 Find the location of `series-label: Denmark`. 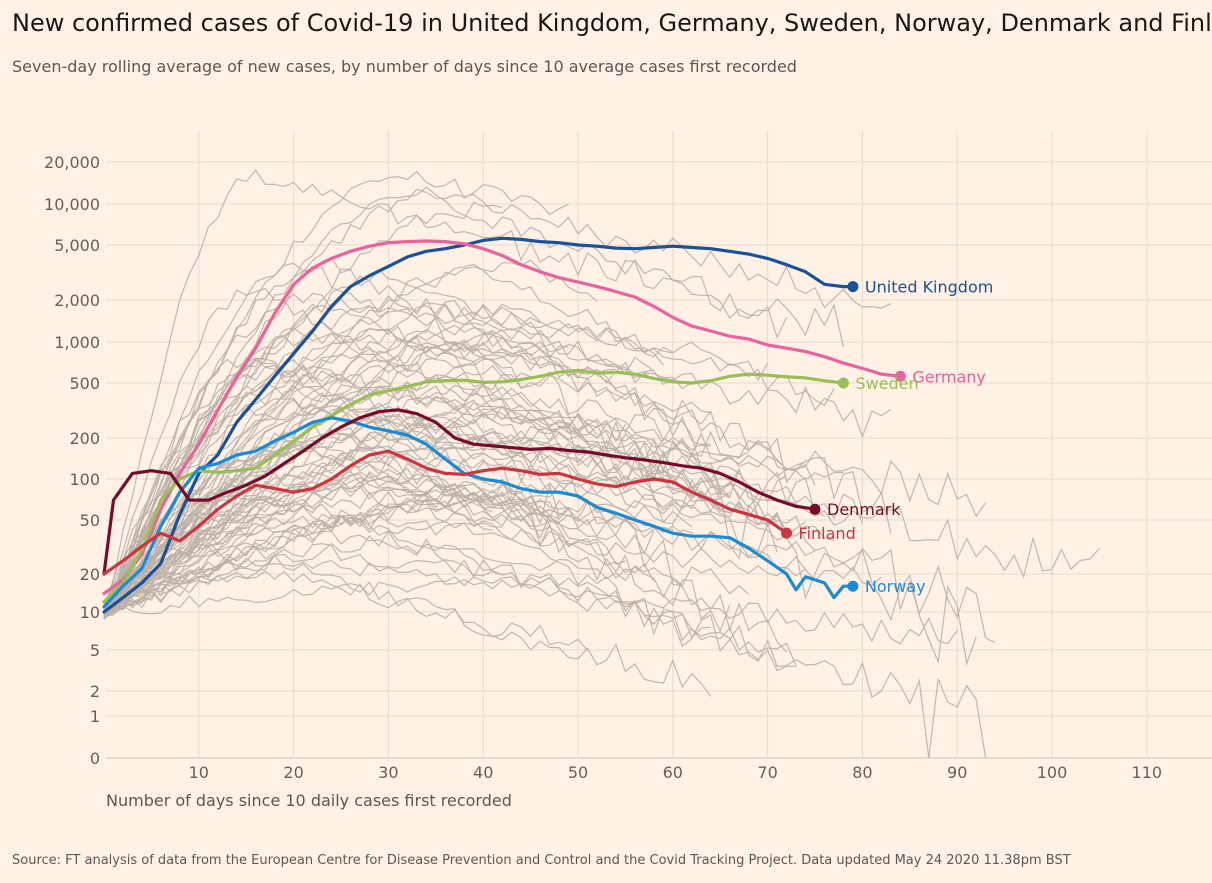

series-label: Denmark is located at coordinates (864, 509).